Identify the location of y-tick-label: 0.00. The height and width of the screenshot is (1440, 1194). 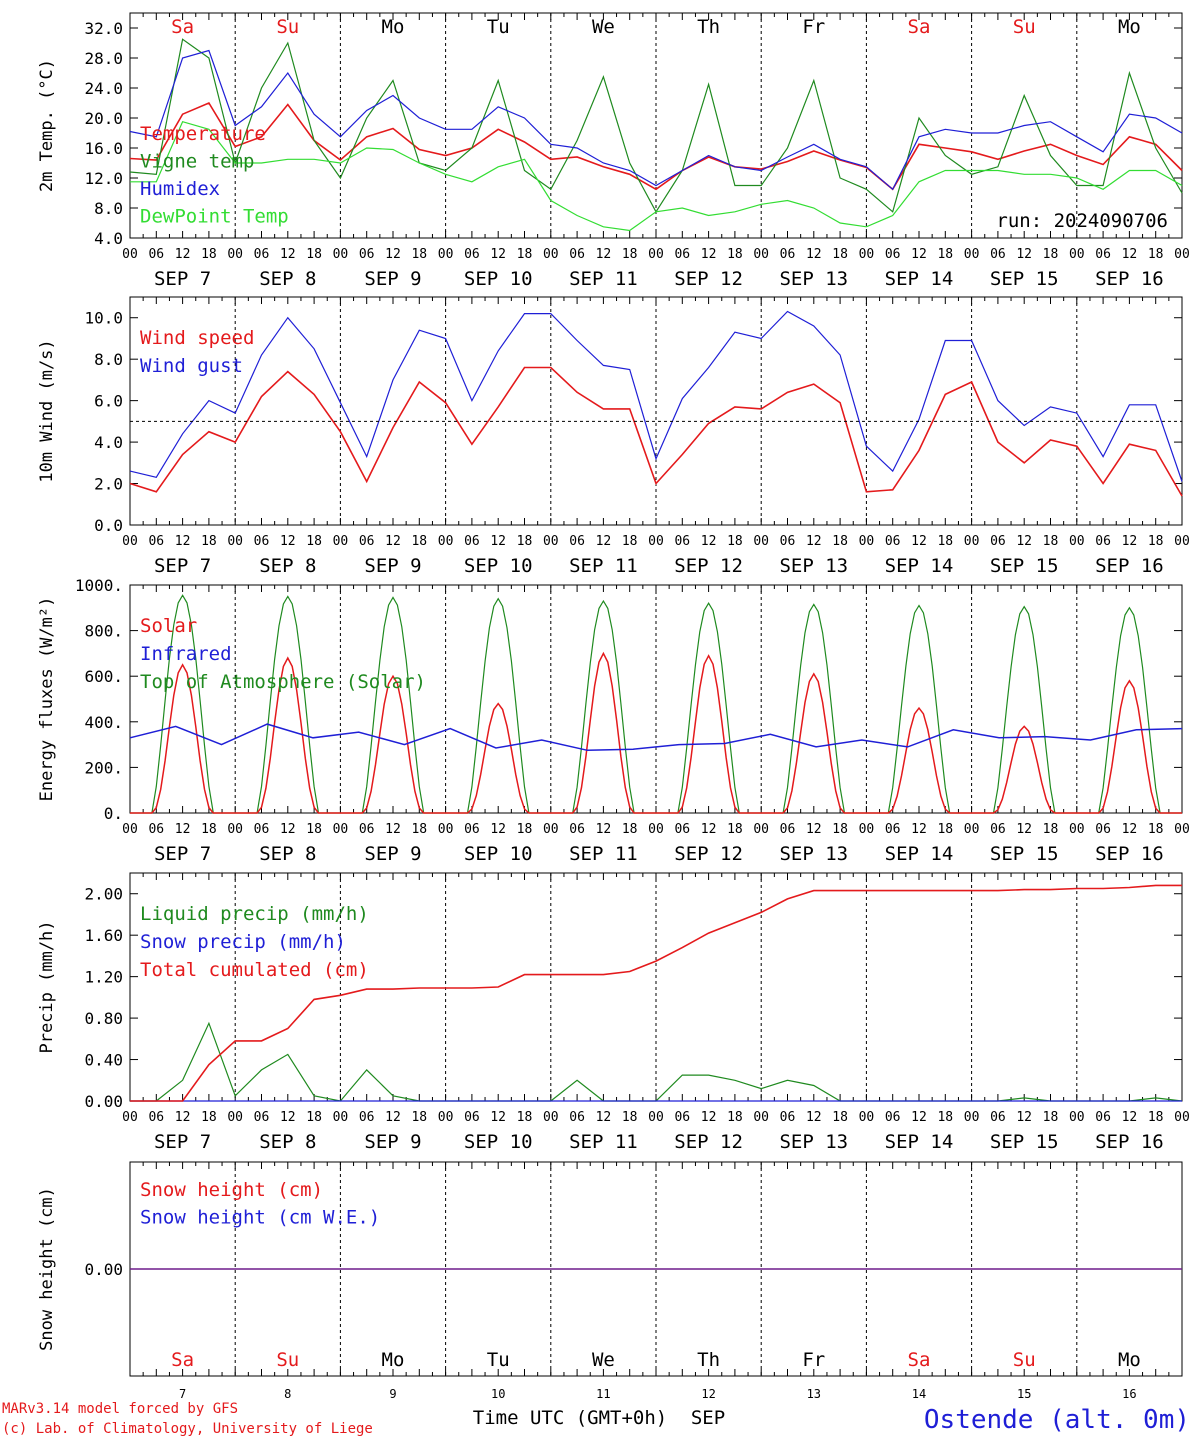
(103, 1269).